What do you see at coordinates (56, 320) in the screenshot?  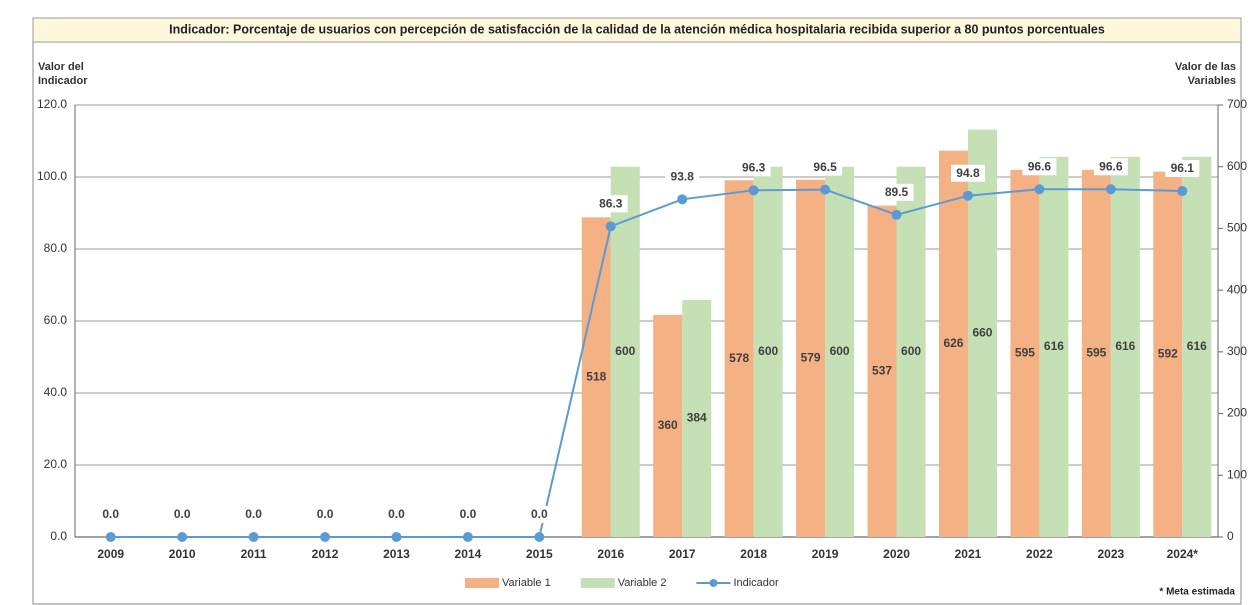 I see `y-tick-label: 60.0` at bounding box center [56, 320].